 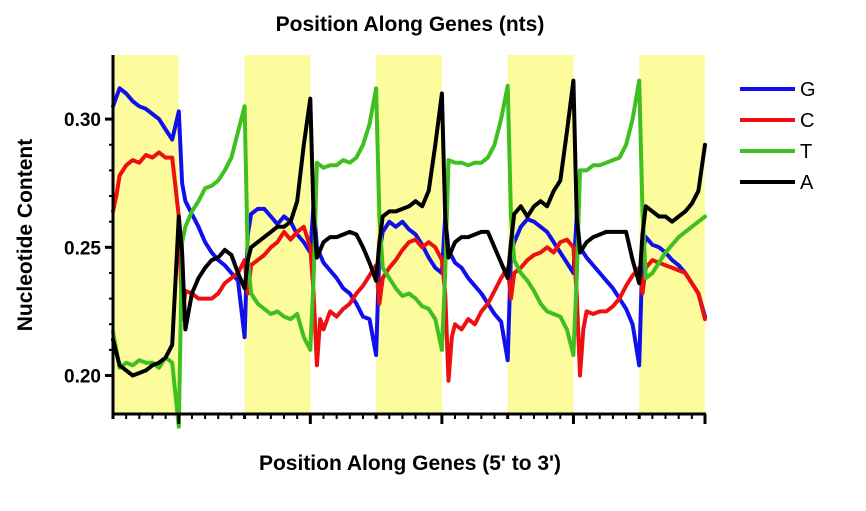 I want to click on legend-label-G: G, so click(x=808, y=90).